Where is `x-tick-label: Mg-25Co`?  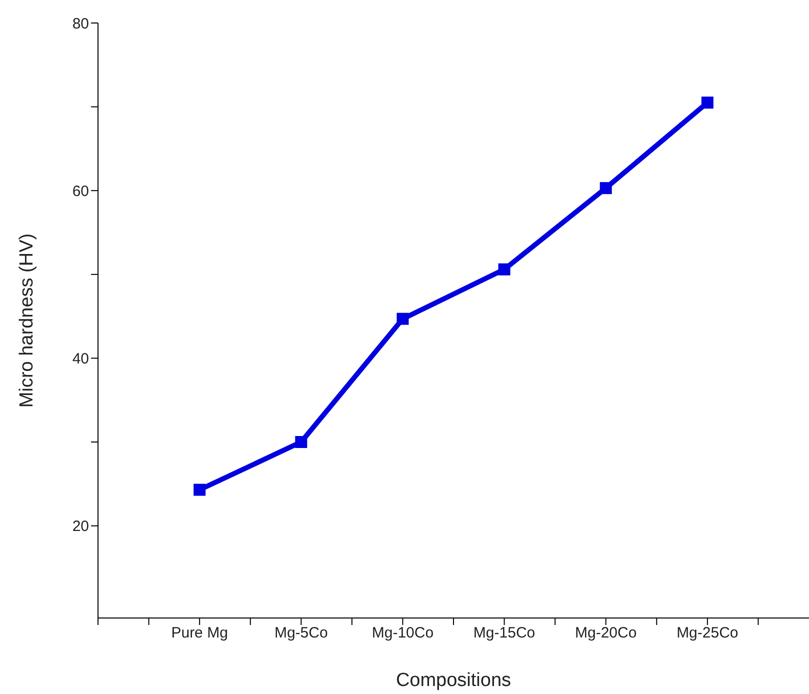 x-tick-label: Mg-25Co is located at coordinates (707, 633).